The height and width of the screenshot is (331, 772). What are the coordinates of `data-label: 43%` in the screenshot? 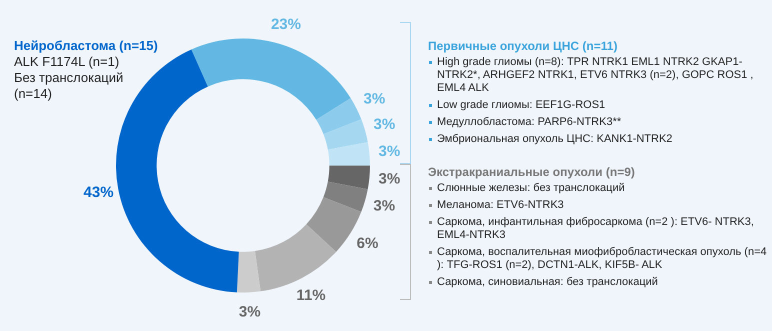 It's located at (99, 192).